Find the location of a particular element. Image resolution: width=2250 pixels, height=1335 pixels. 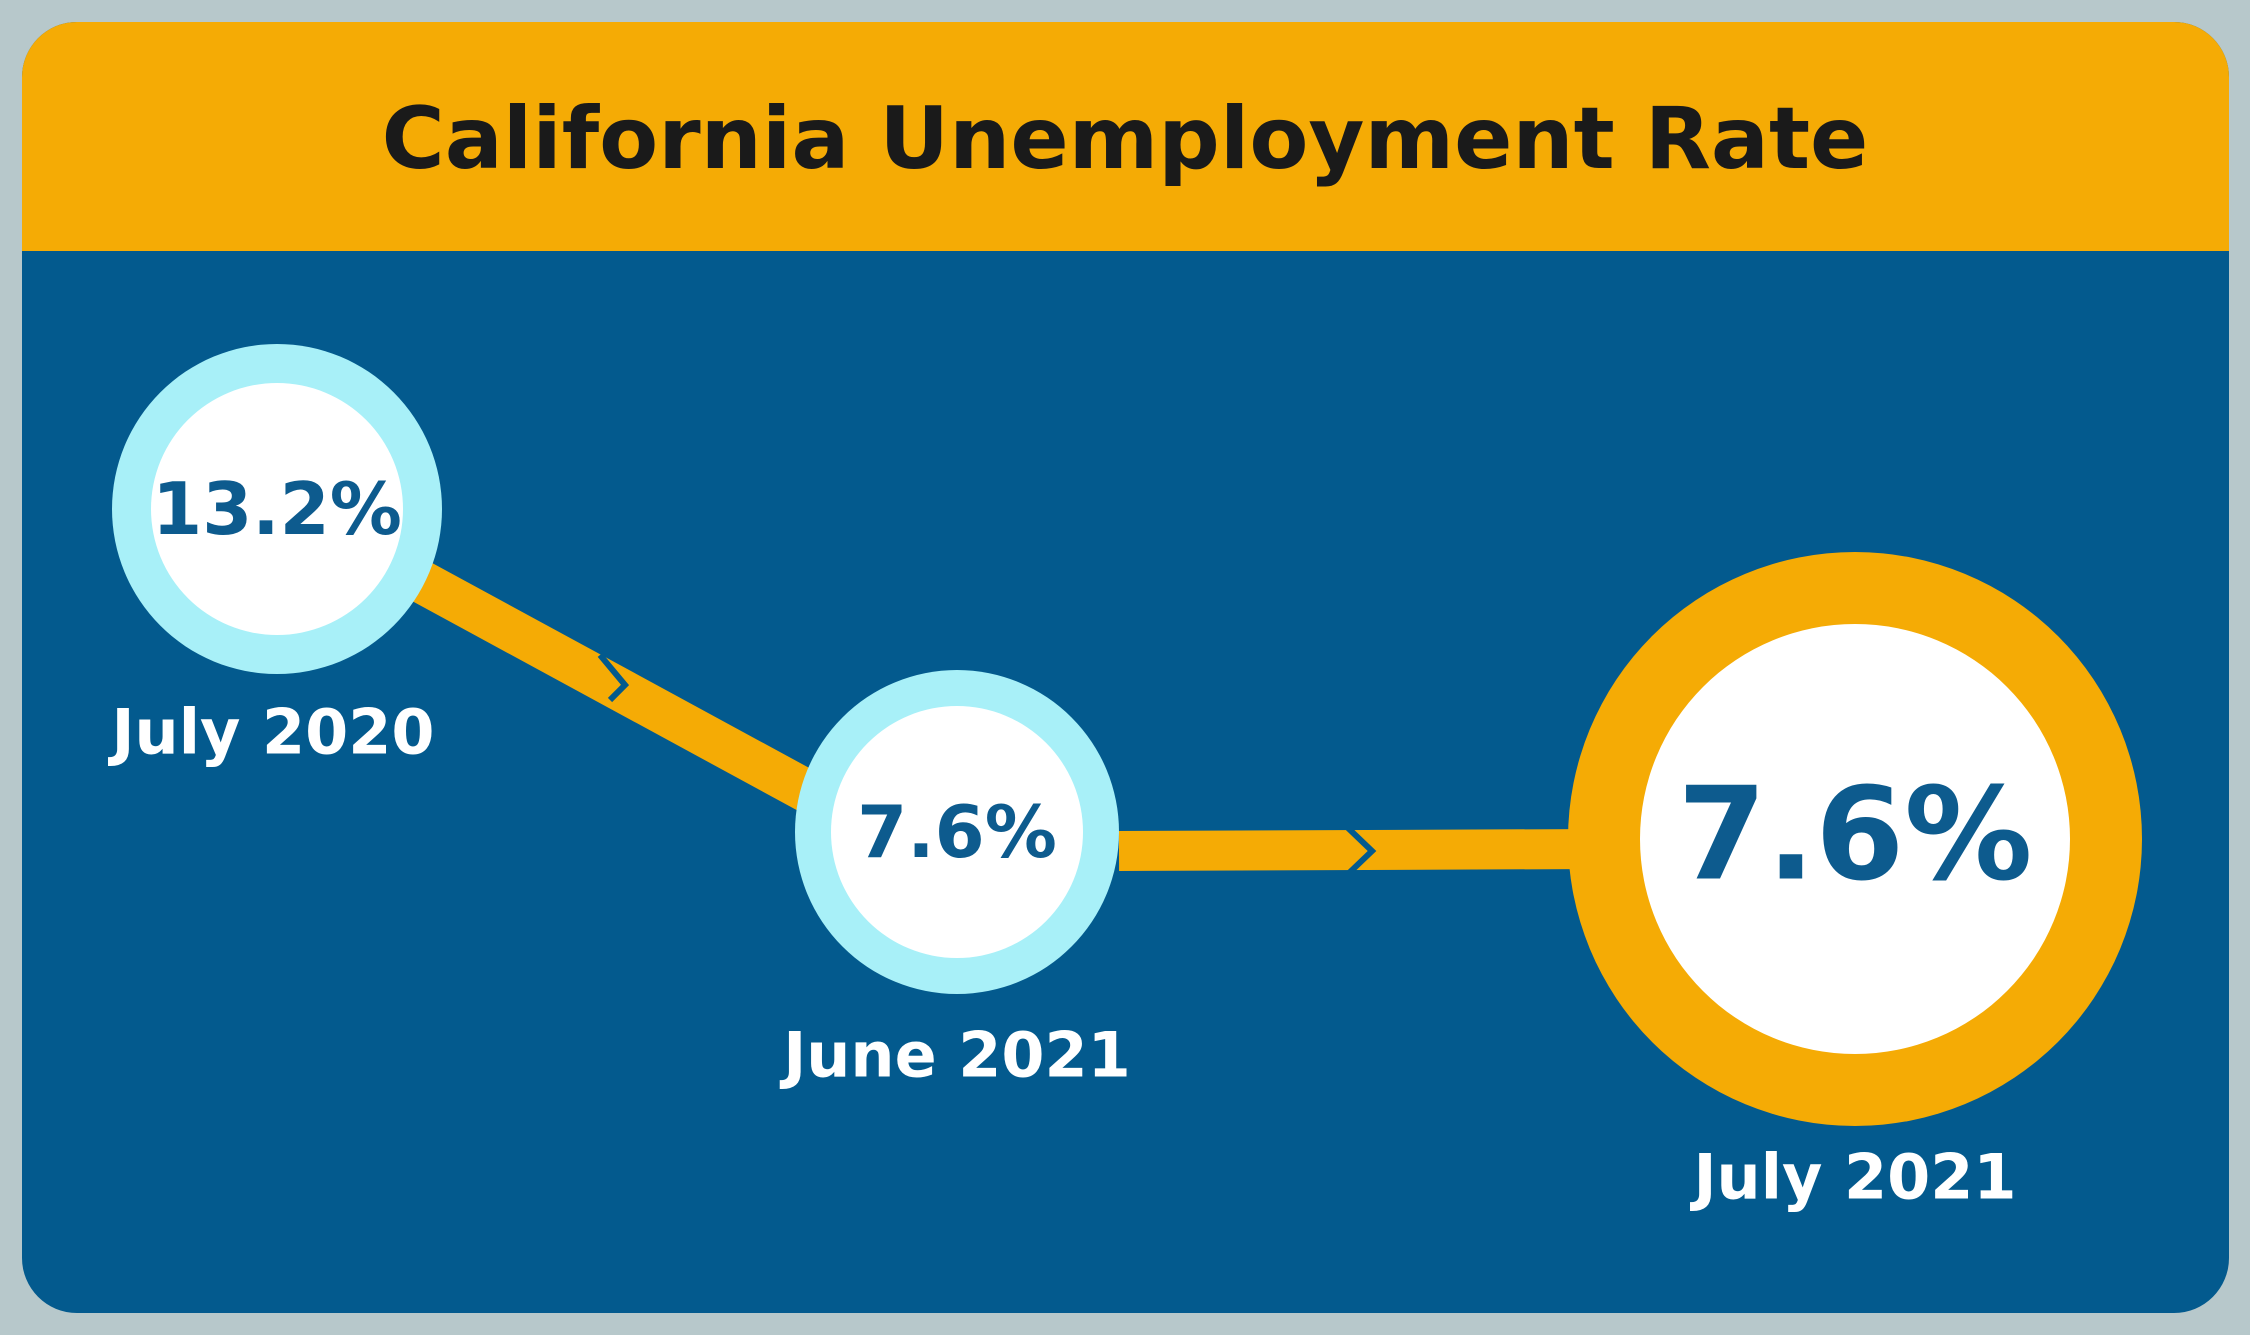

node-label: June 2021 is located at coordinates (955, 1055).